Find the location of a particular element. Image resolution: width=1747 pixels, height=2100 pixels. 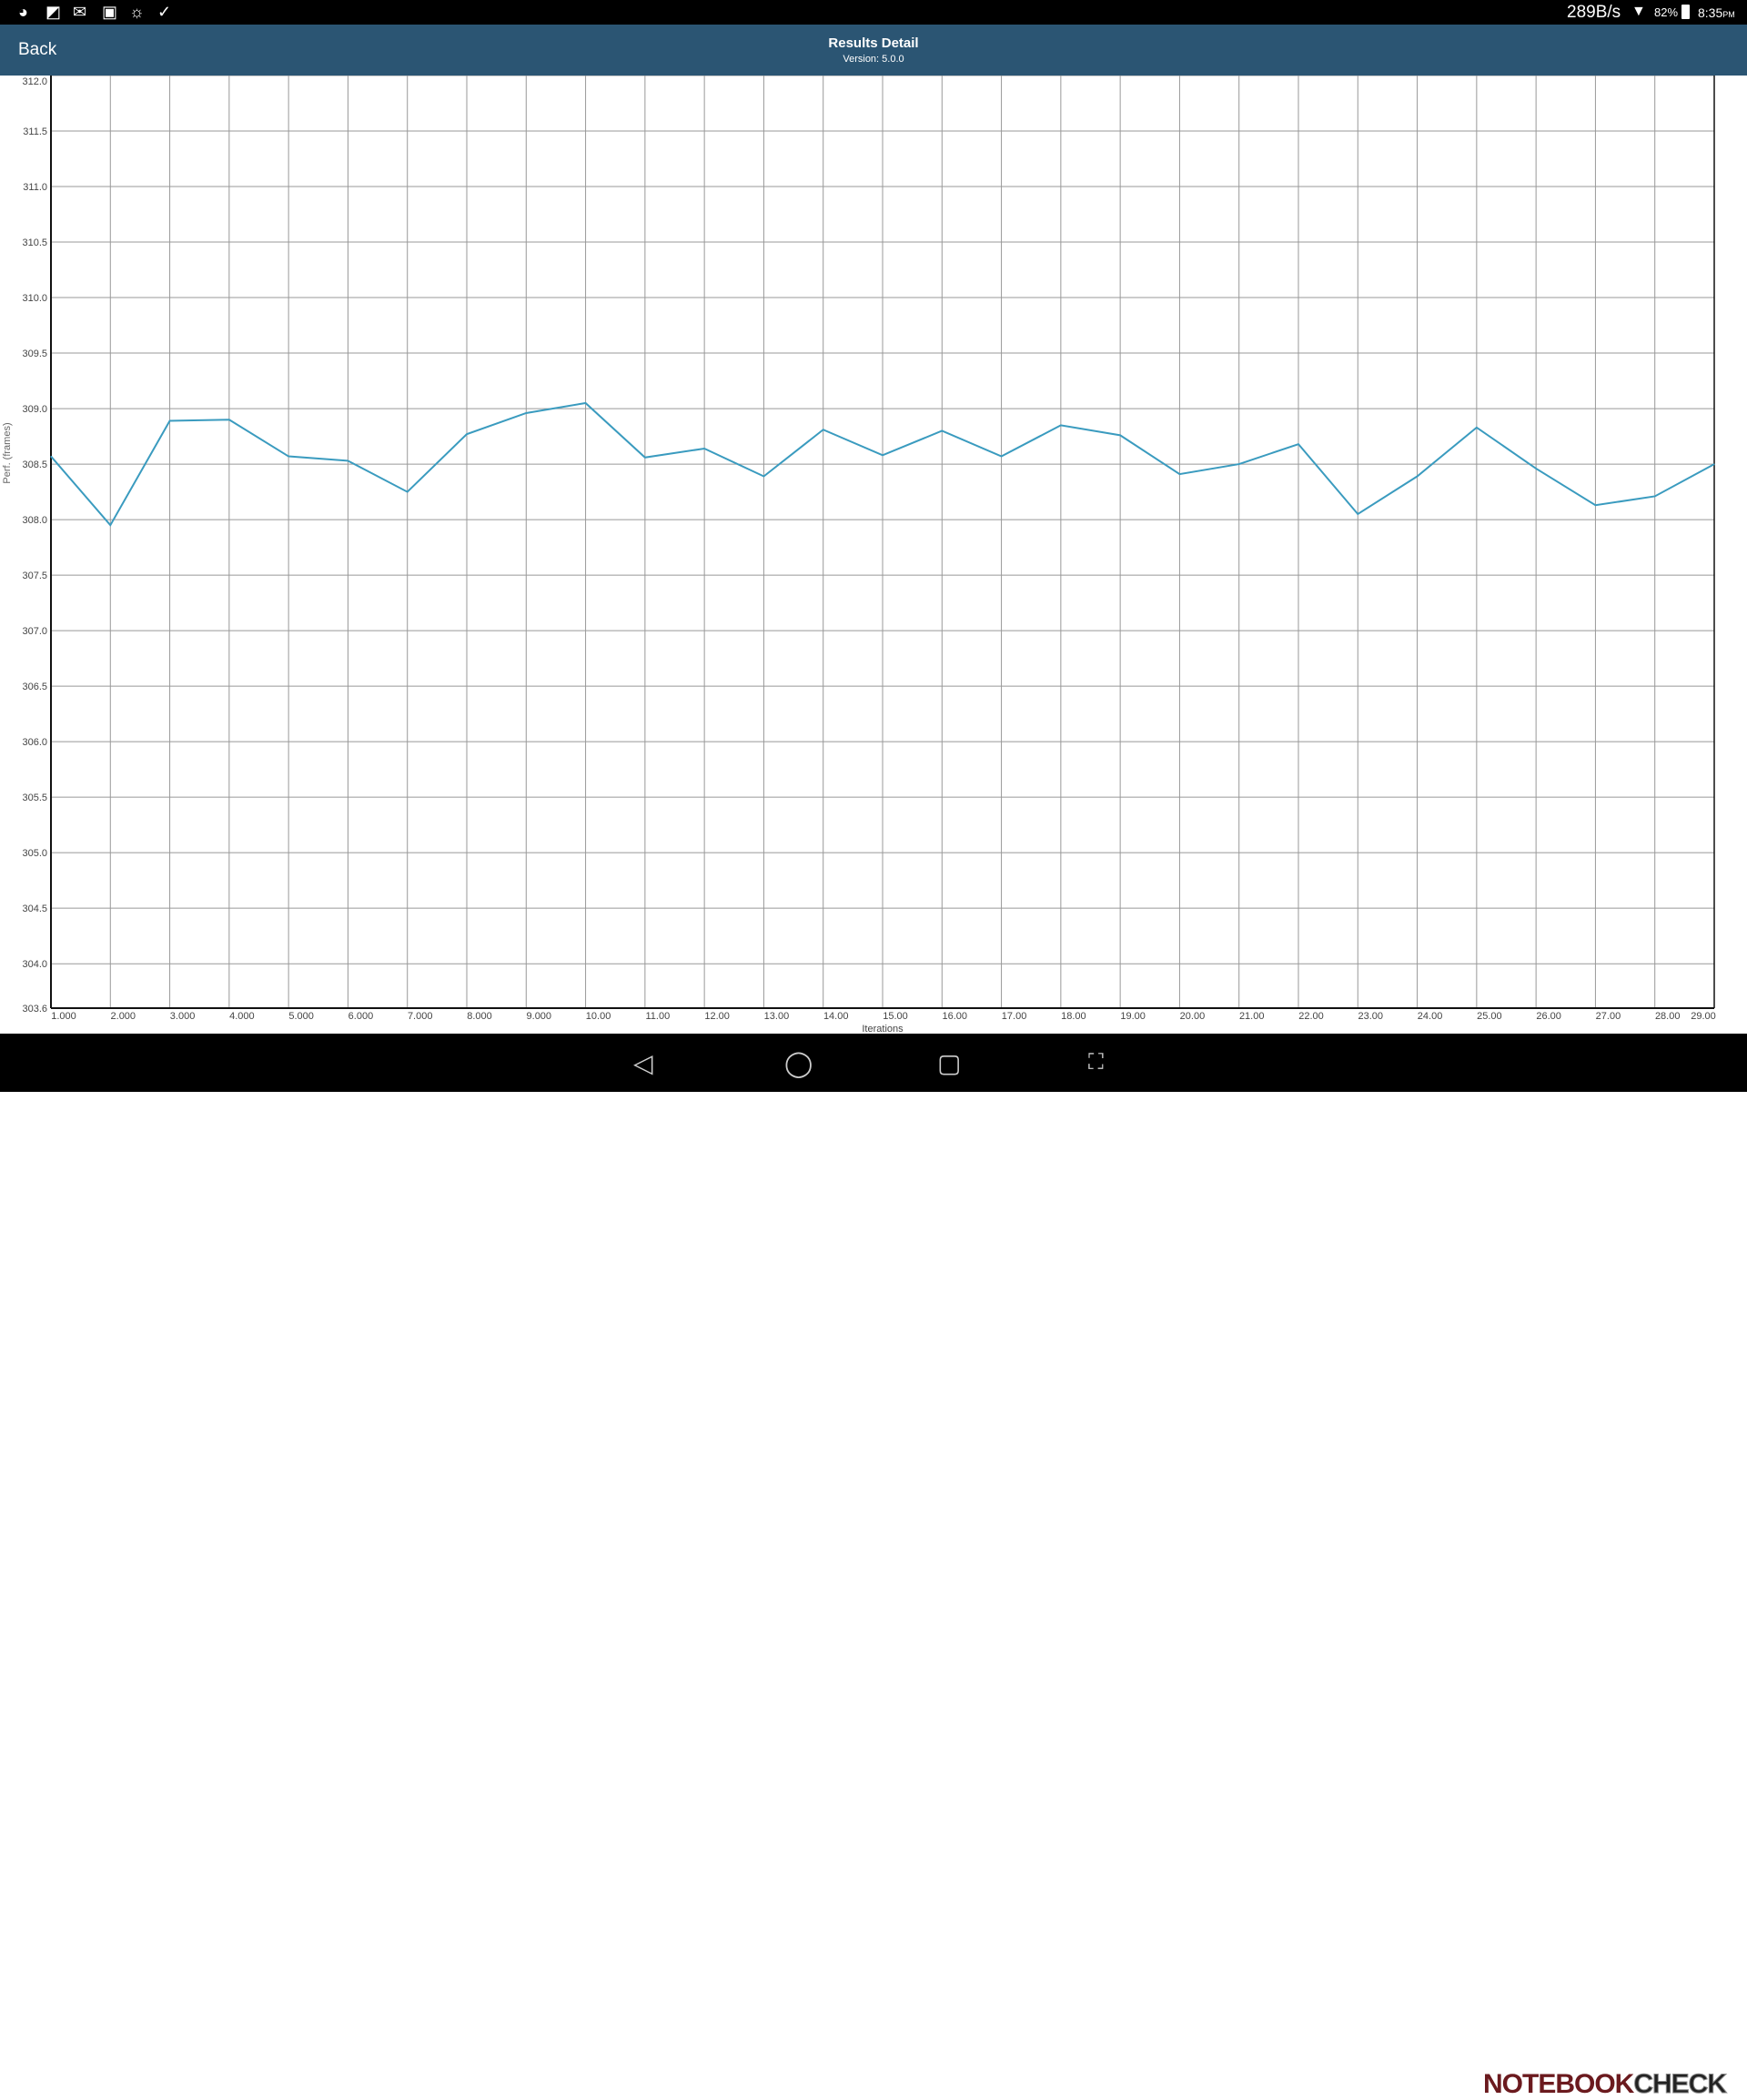

x-tick-label: 29.00 is located at coordinates (1704, 1016).